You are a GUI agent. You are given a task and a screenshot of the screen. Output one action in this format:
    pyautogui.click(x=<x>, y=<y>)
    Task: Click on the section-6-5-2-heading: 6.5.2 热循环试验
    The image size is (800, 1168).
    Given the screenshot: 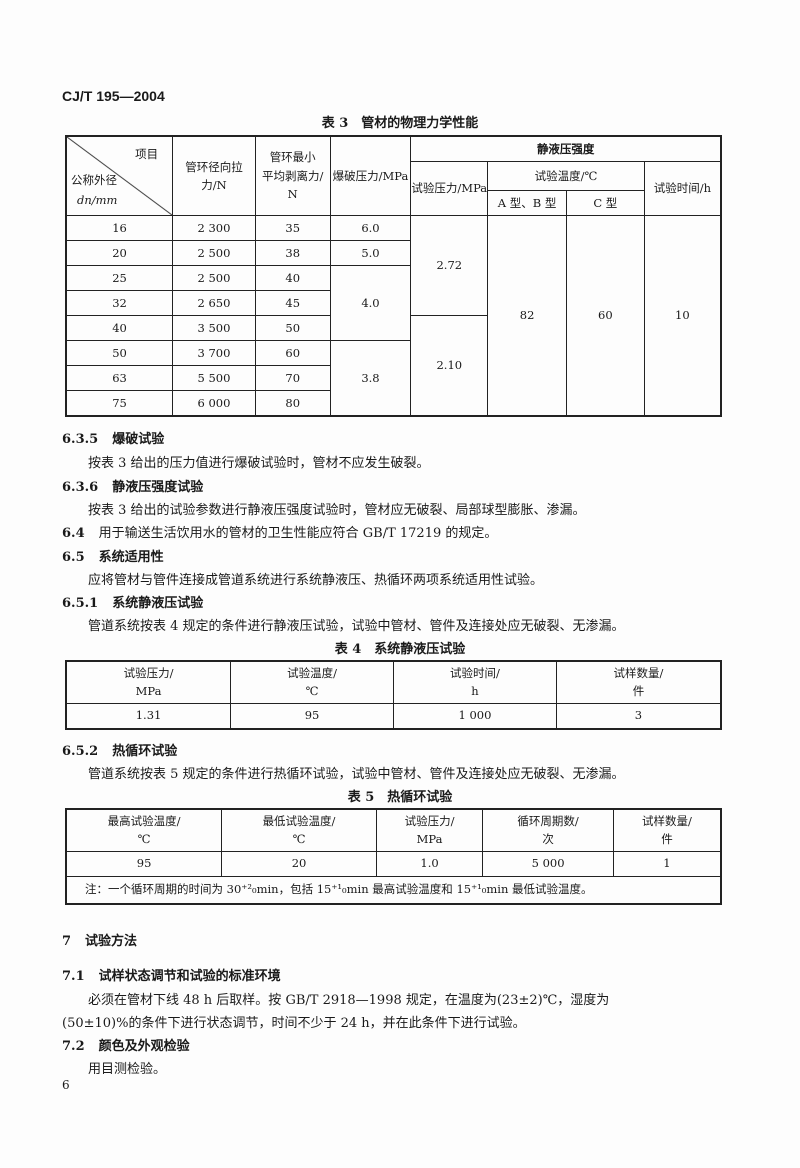 What is the action you would take?
    pyautogui.click(x=120, y=751)
    